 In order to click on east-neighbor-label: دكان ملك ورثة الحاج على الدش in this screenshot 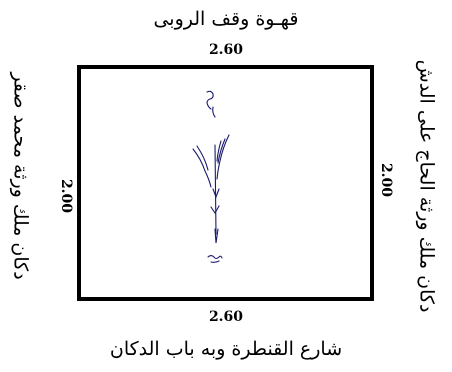, I will do `click(426, 186)`.